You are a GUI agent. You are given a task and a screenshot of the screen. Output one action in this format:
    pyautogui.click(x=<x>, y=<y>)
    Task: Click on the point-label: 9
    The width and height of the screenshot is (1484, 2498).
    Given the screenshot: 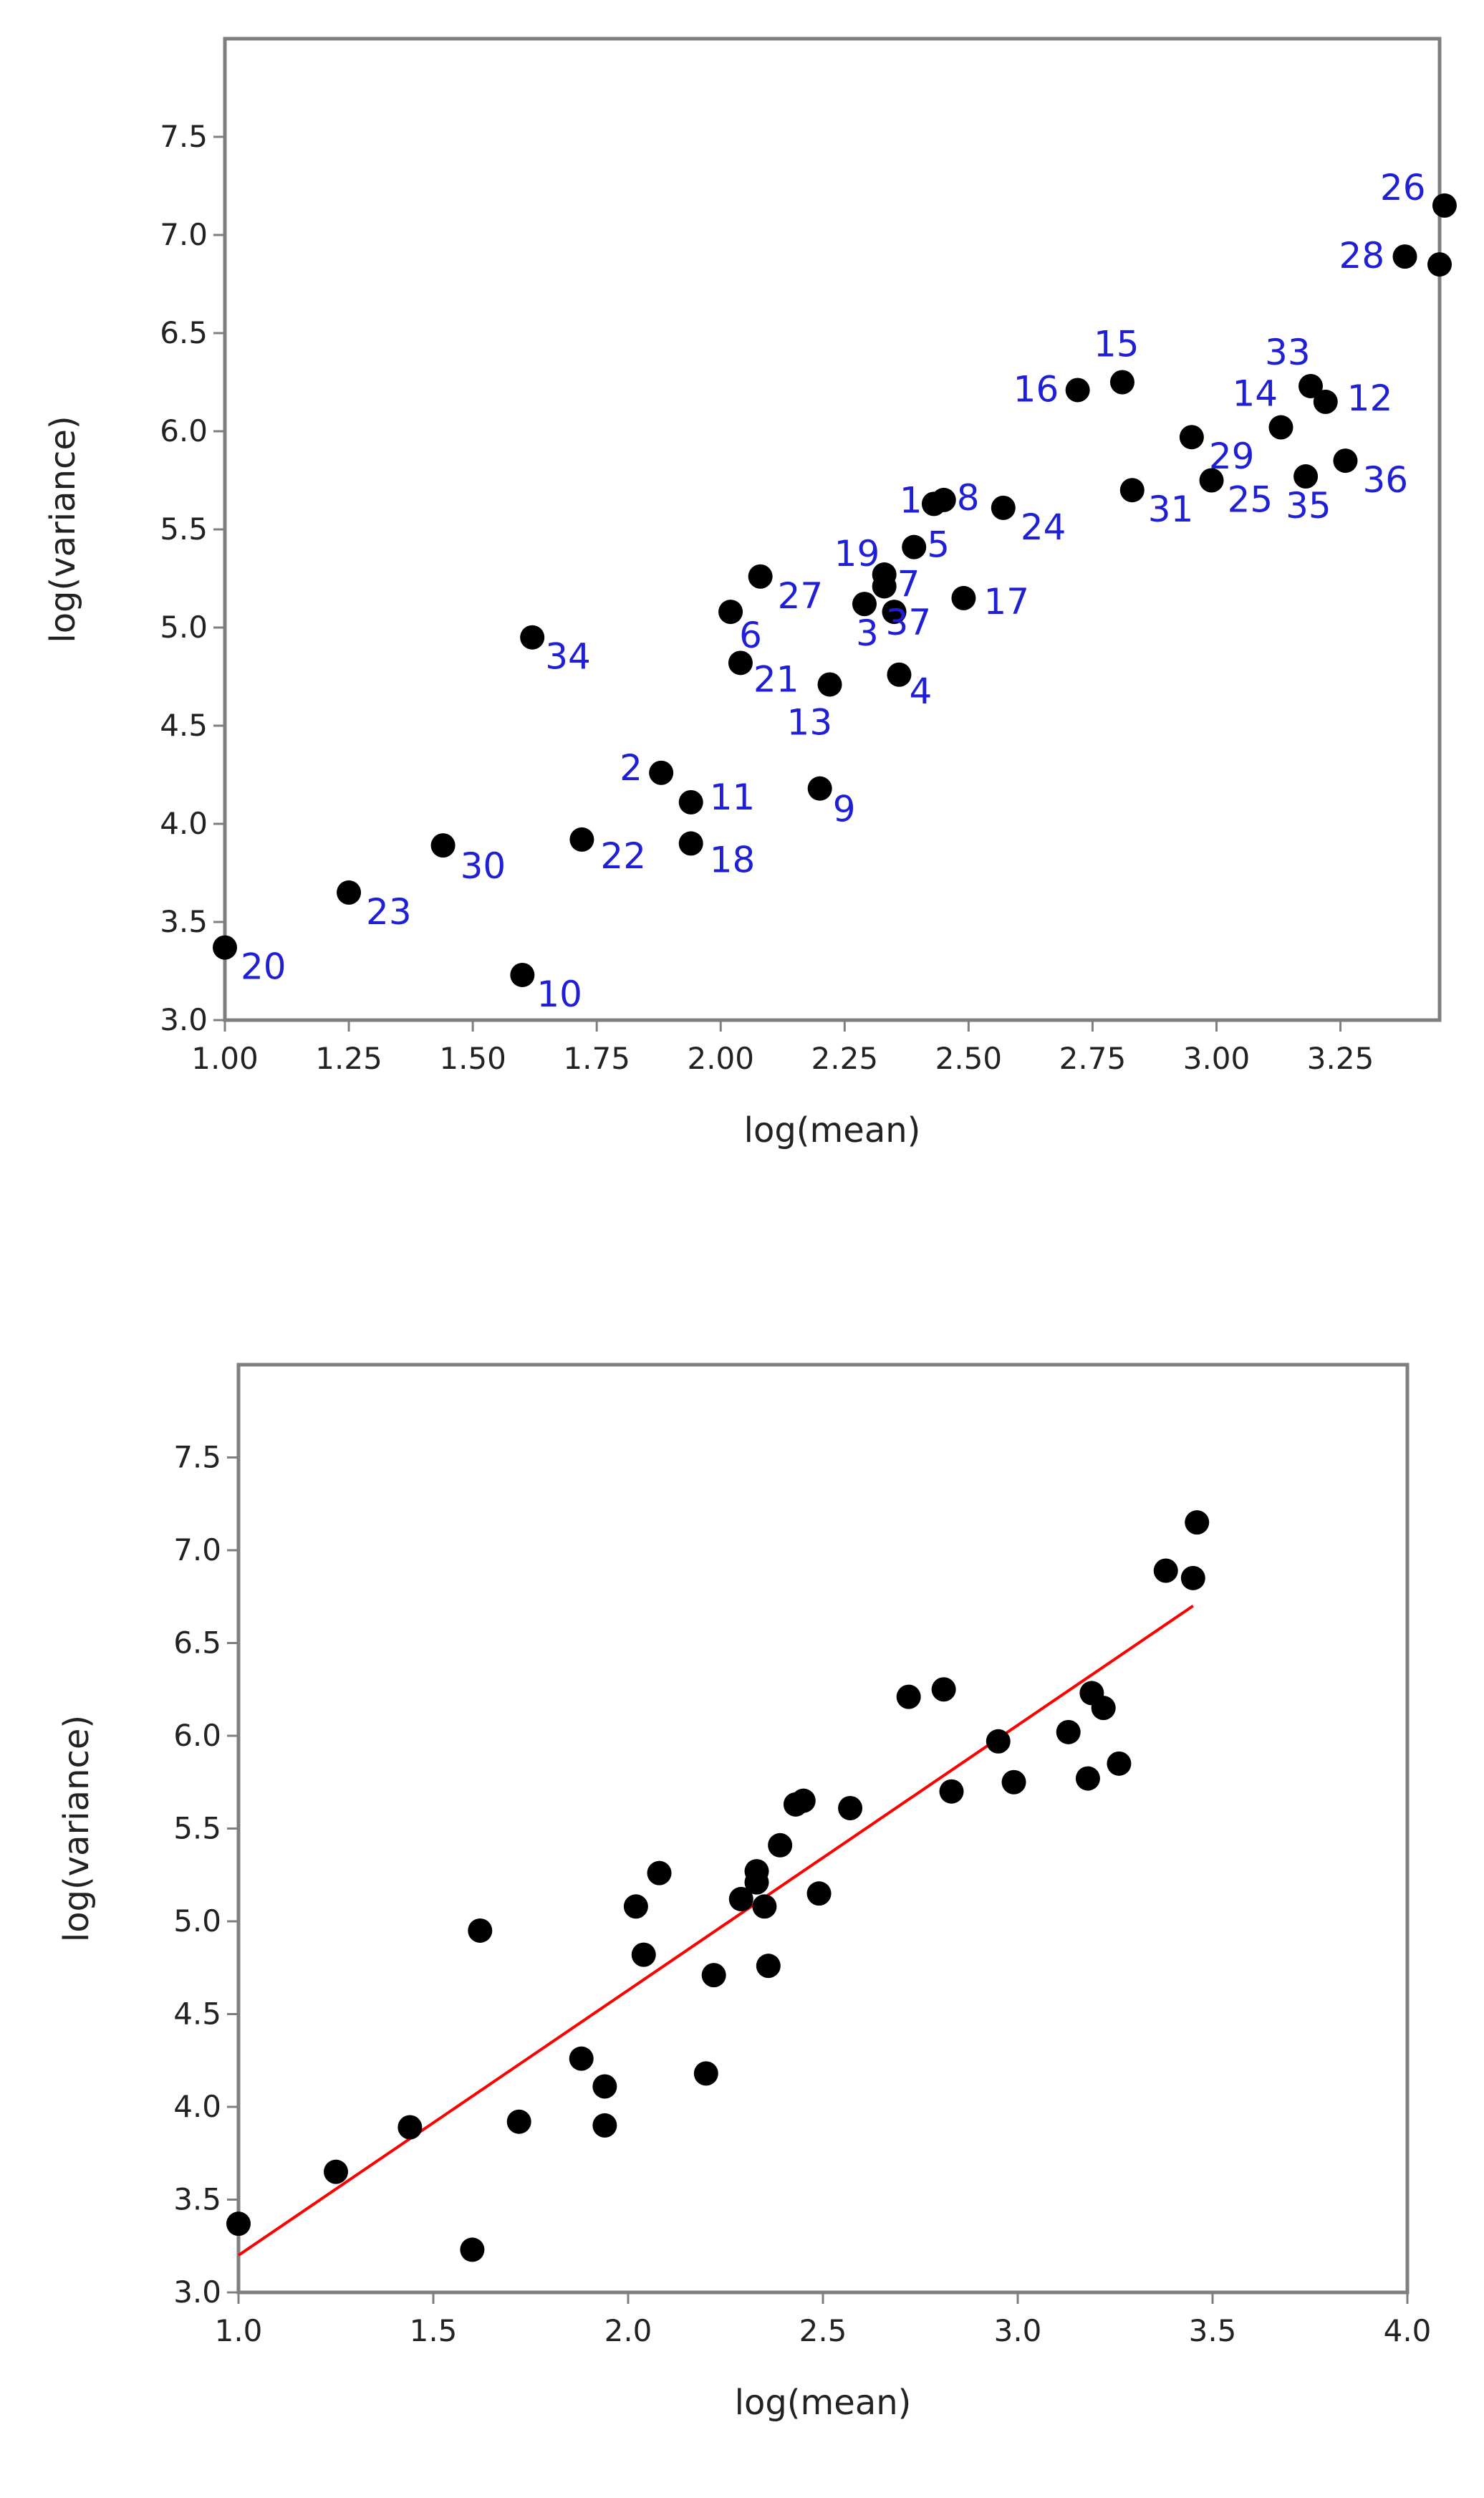 What is the action you would take?
    pyautogui.click(x=844, y=809)
    